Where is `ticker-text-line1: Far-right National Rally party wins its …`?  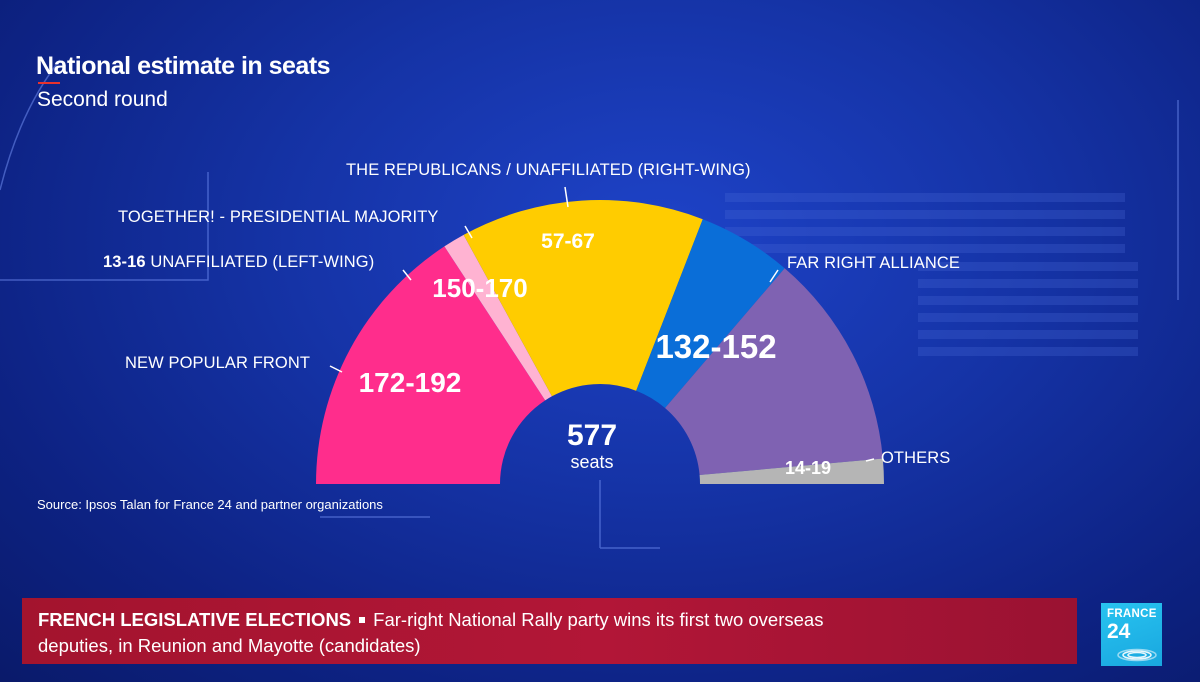
ticker-text-line1: Far-right National Rally party wins its … is located at coordinates (598, 619).